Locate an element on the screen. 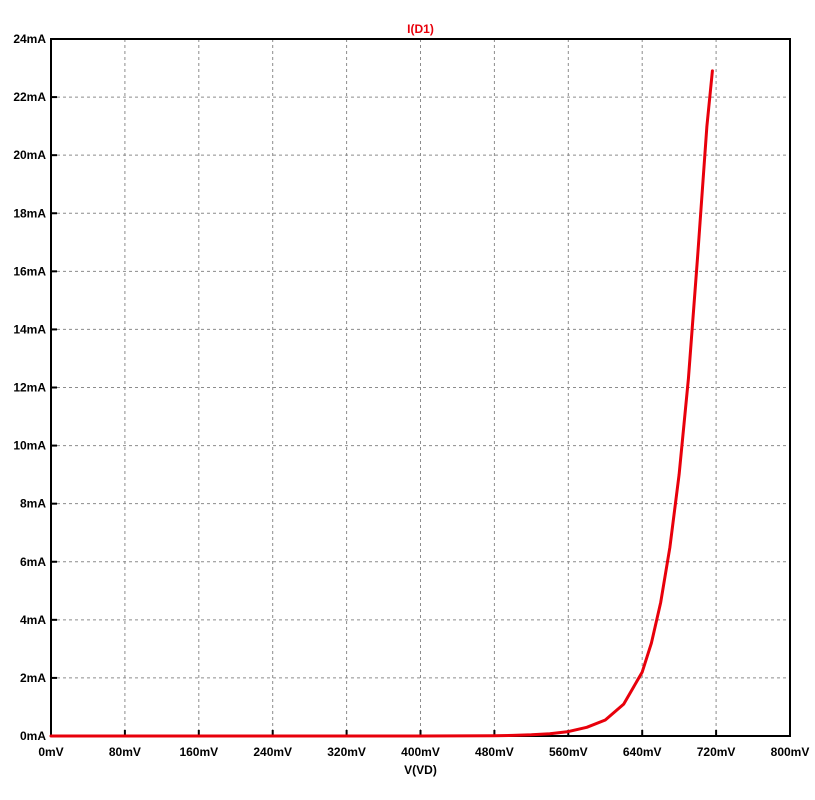 This screenshot has width=815, height=800. y-tick-label: 22mA is located at coordinates (29, 97).